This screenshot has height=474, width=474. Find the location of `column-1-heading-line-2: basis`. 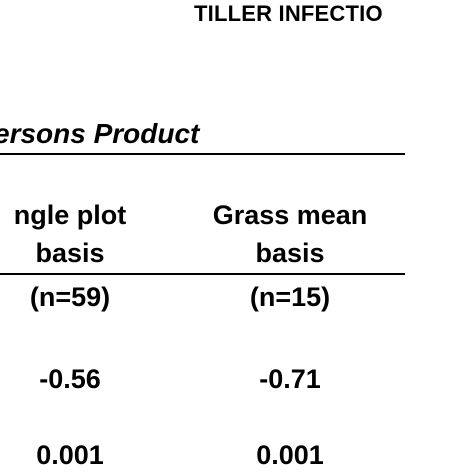

column-1-heading-line-2: basis is located at coordinates (70, 253).